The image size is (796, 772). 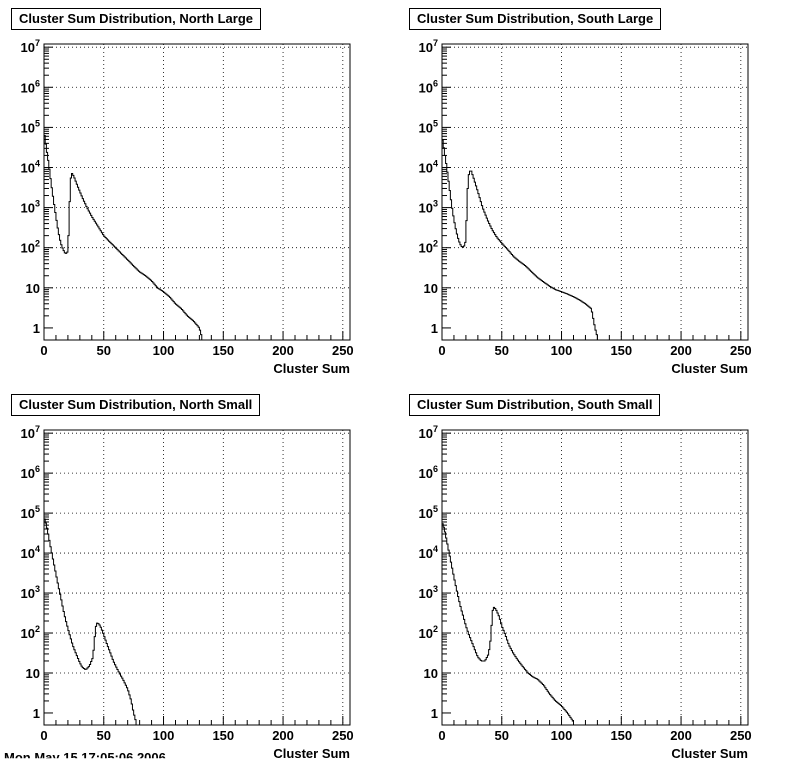 What do you see at coordinates (535, 19) in the screenshot?
I see `chart-title-south-large: Cluster Sum Distribution, South Large` at bounding box center [535, 19].